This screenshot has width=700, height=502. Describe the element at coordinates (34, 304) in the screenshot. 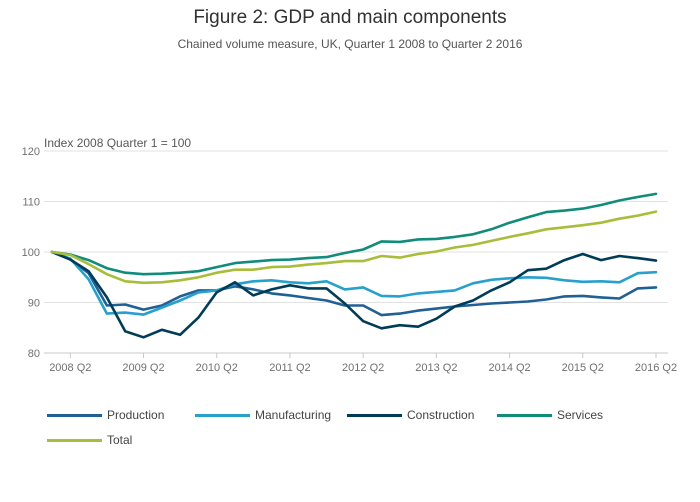

I see `y-tick-label: 90` at that location.